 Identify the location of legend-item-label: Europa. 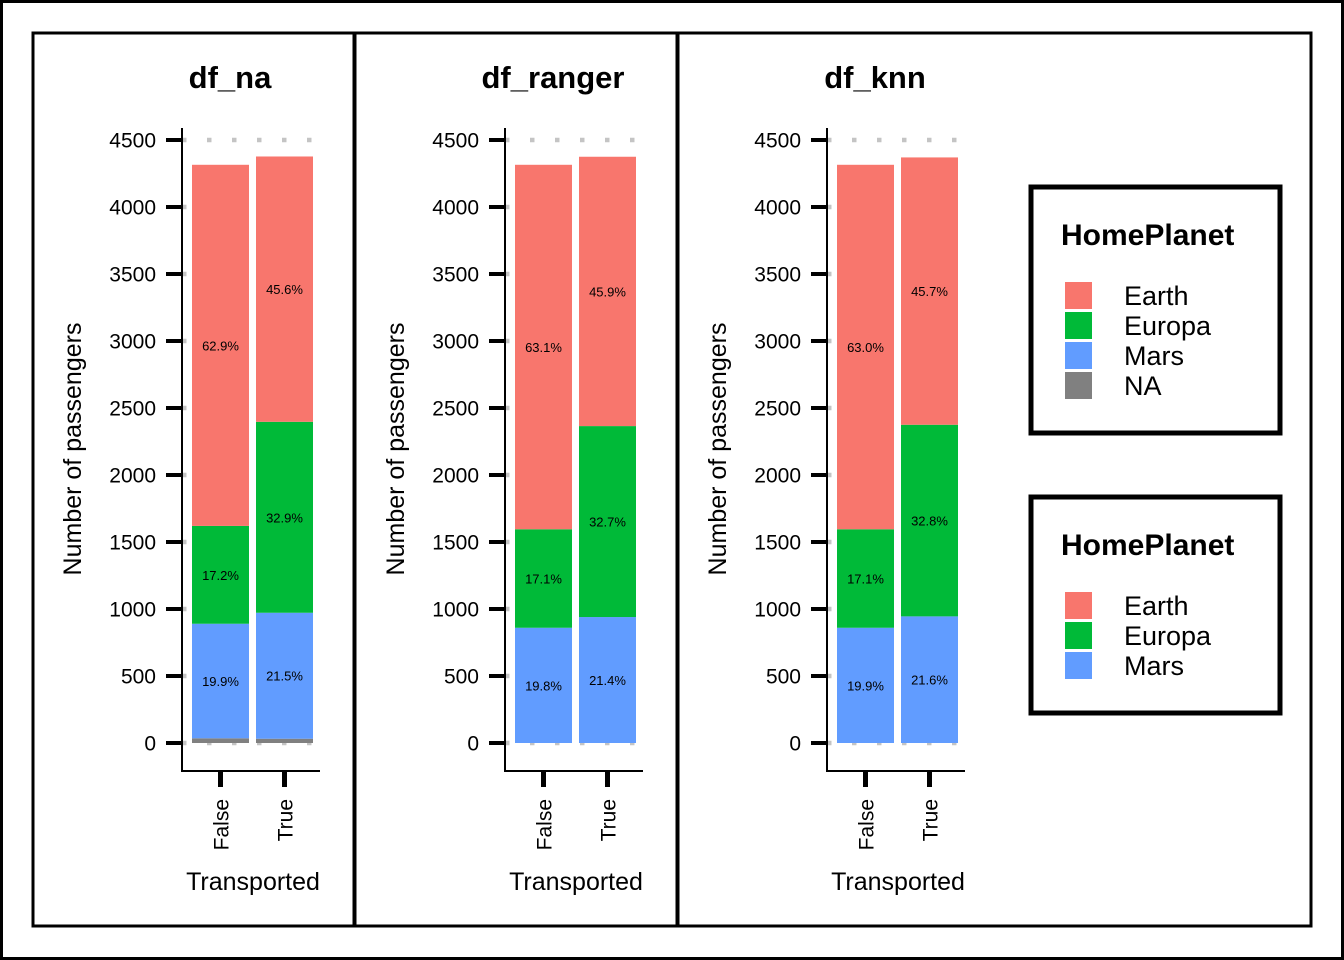
(1168, 636).